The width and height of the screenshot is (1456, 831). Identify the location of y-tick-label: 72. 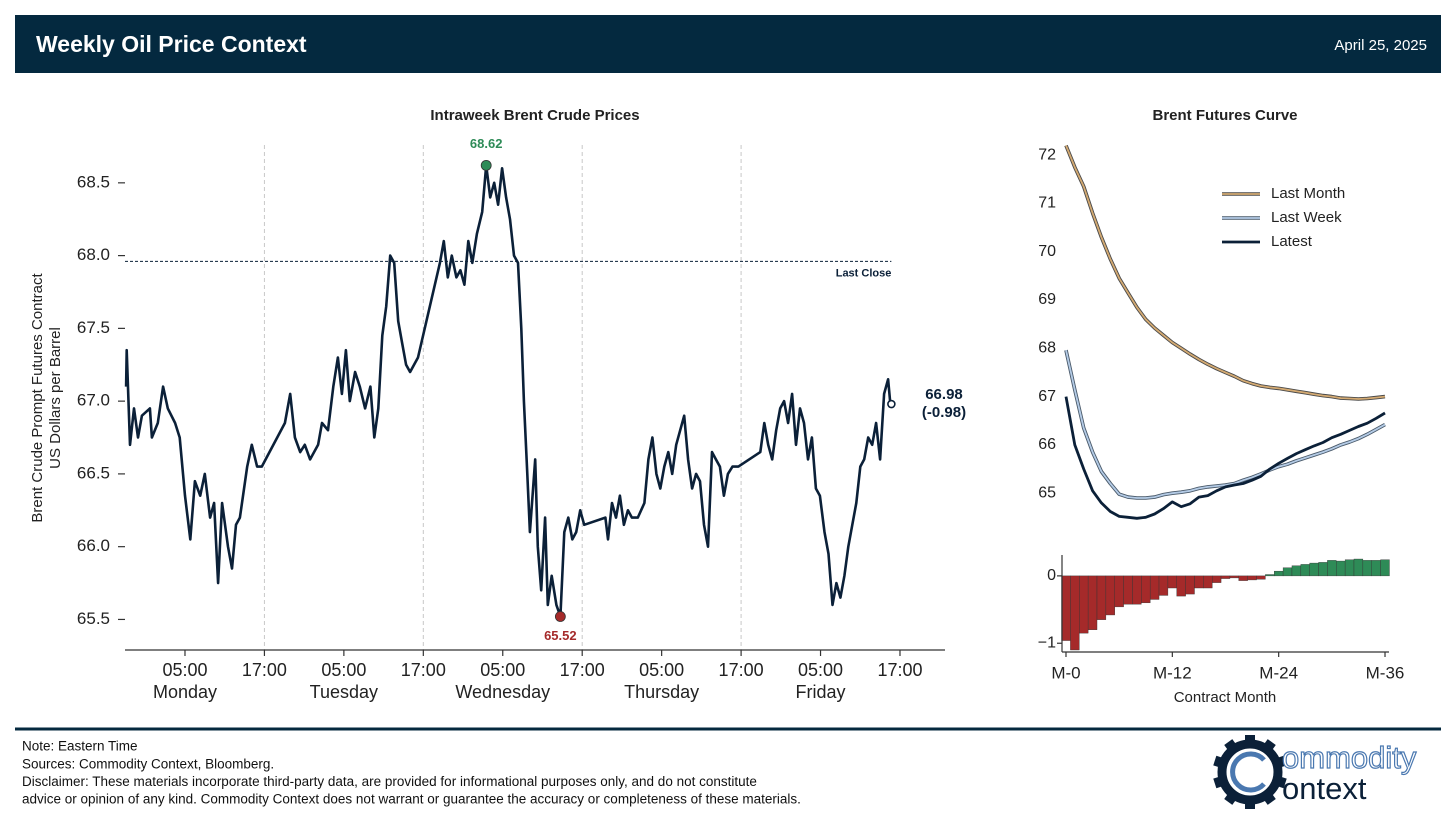
(1047, 154).